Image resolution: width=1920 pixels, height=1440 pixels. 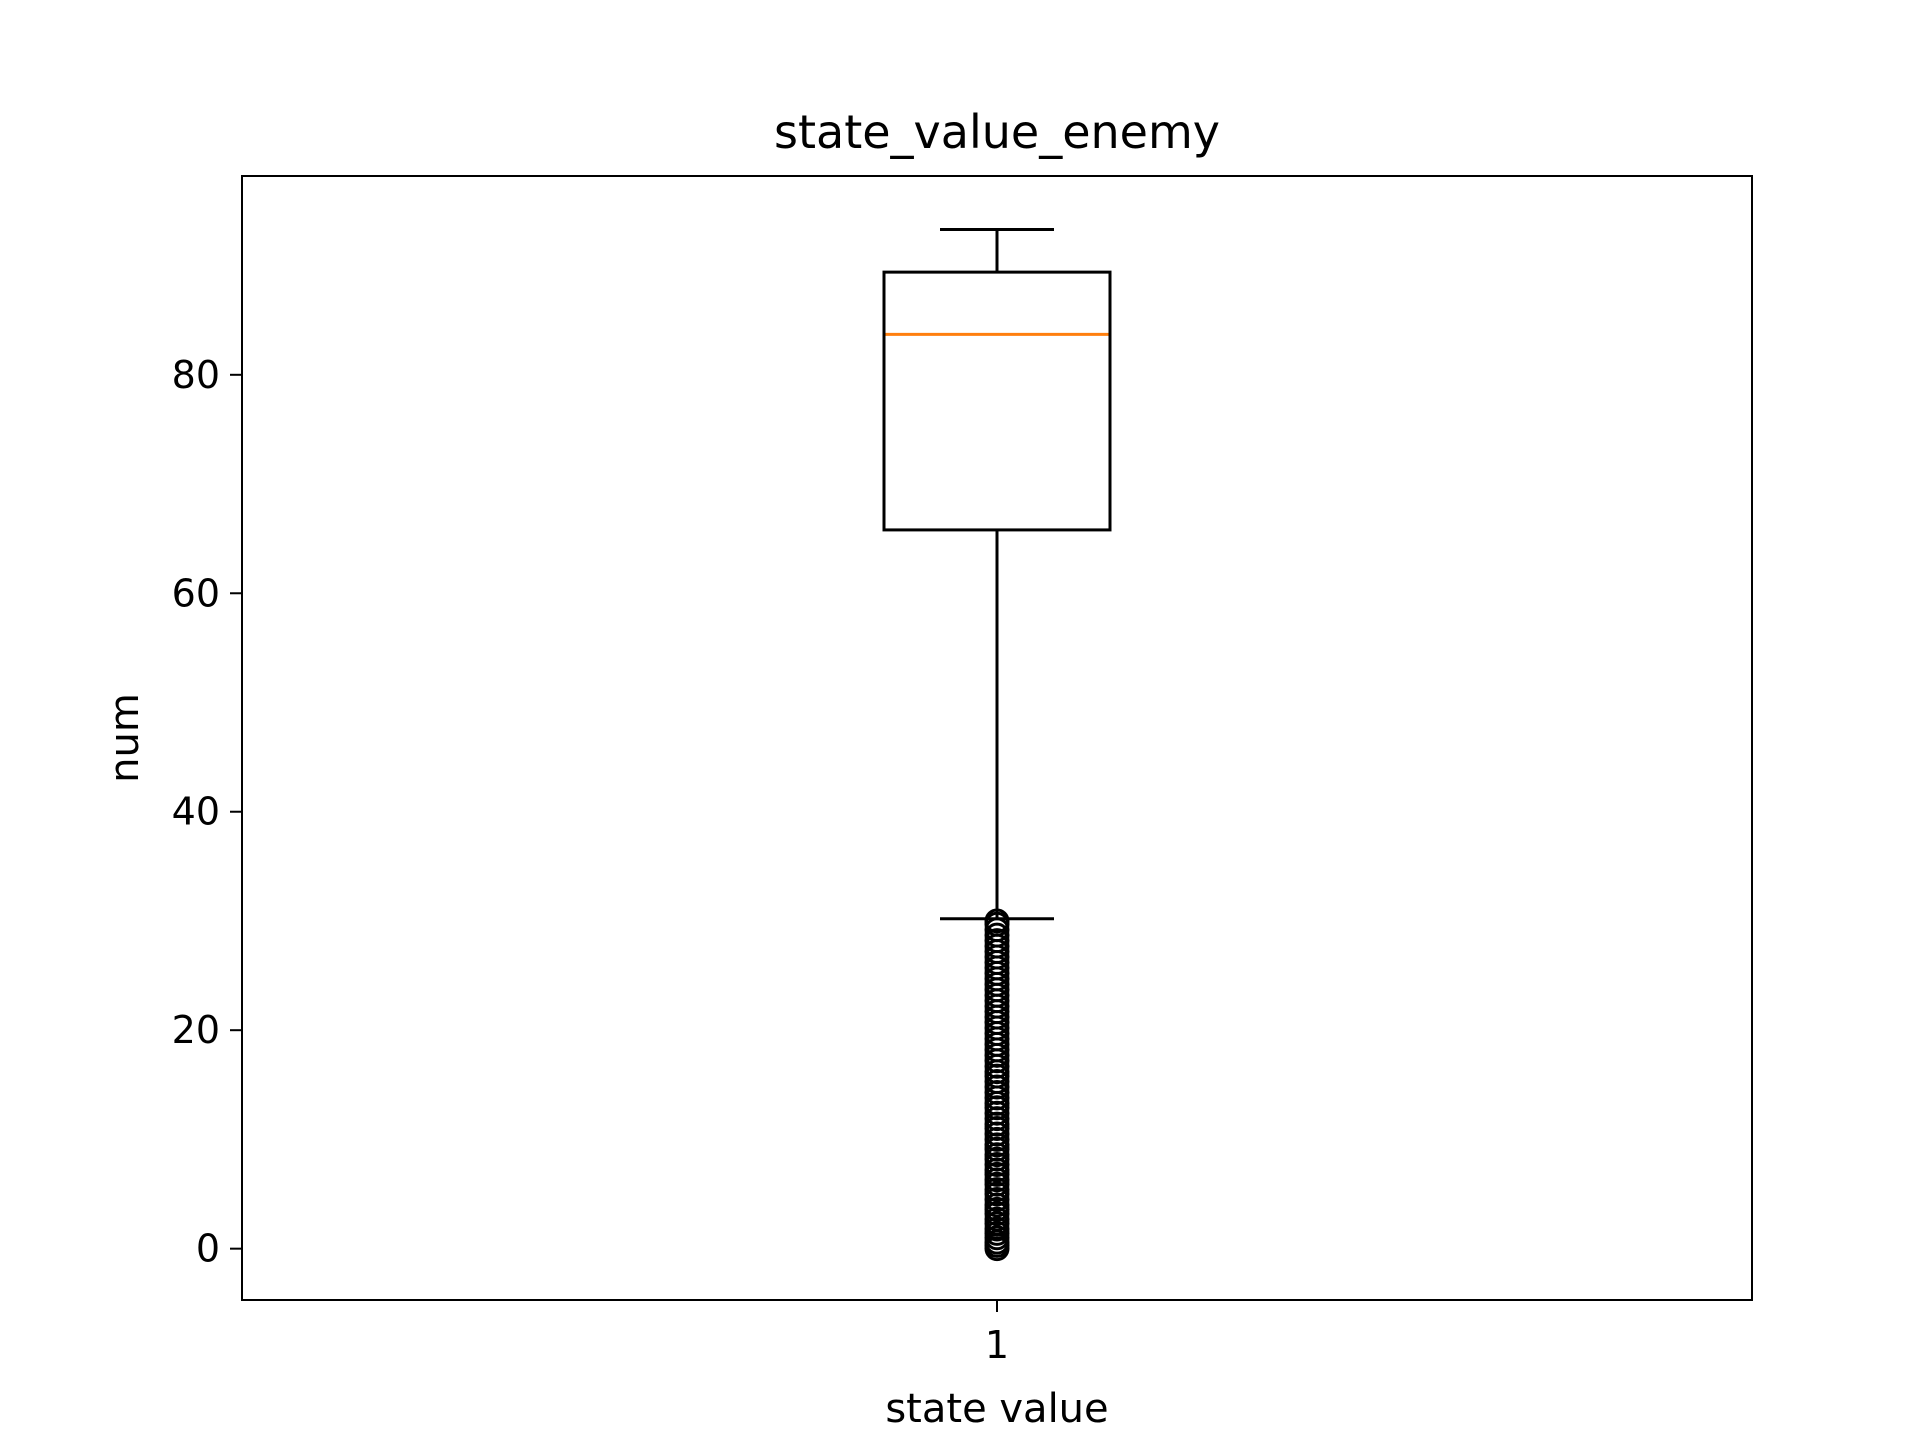 I want to click on x-axis-label: state value, so click(x=996, y=1409).